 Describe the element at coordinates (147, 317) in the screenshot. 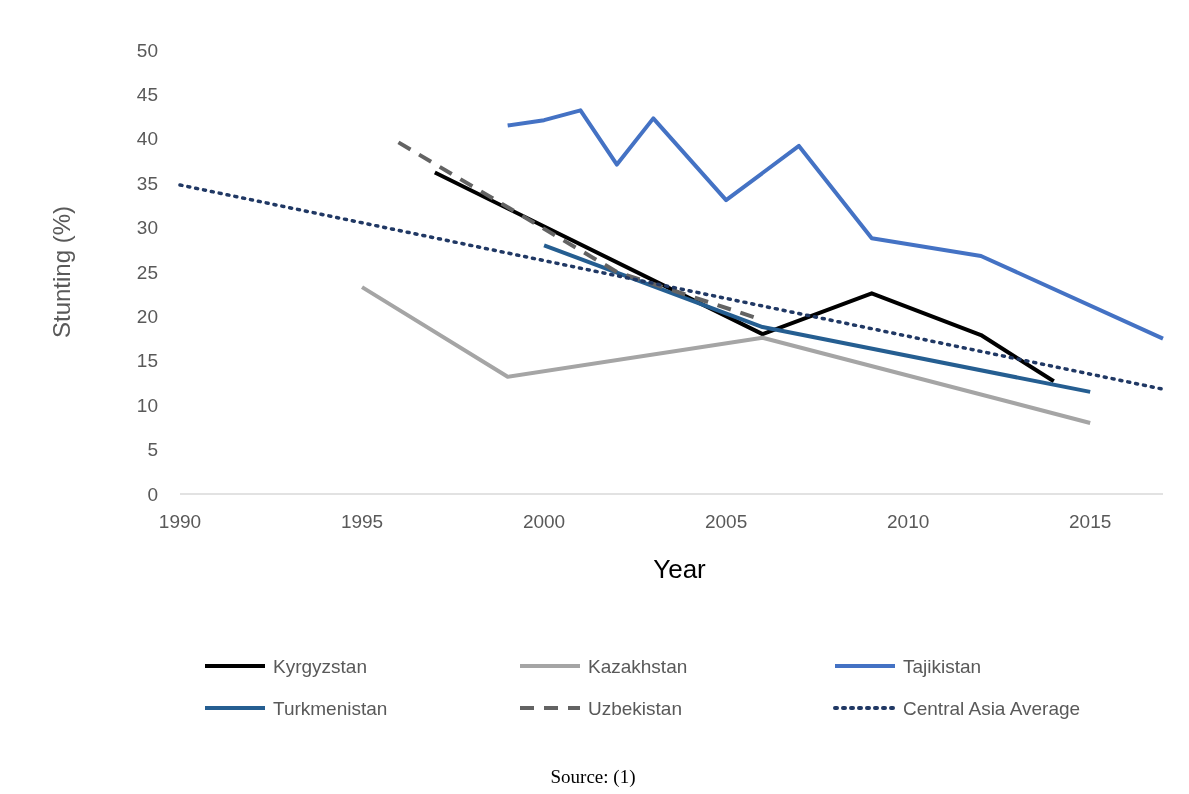

I see `y-tick-label: 20` at that location.